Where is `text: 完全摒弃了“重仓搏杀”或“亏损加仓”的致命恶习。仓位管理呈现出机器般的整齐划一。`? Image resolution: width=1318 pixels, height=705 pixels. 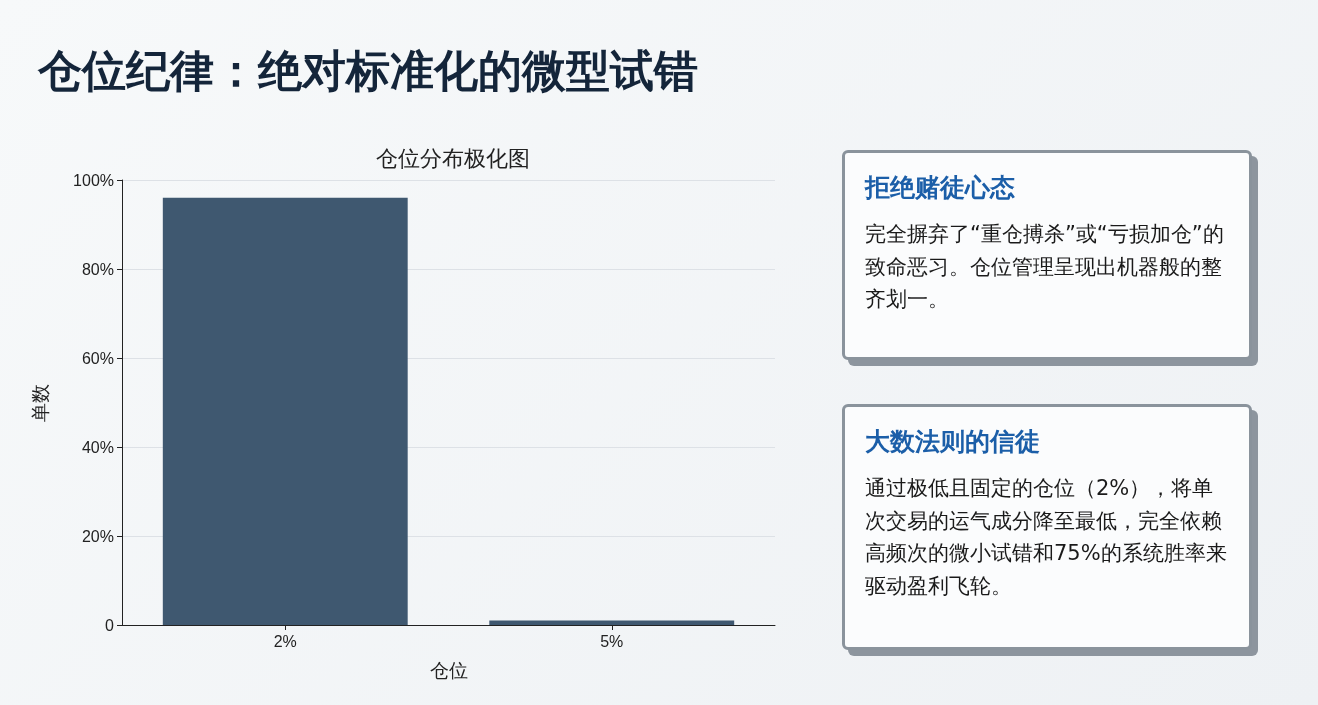
text: 完全摒弃了“重仓搏杀”或“亏损加仓”的致命恶习。仓位管理呈现出机器般的整齐划一。 is located at coordinates (1045, 267).